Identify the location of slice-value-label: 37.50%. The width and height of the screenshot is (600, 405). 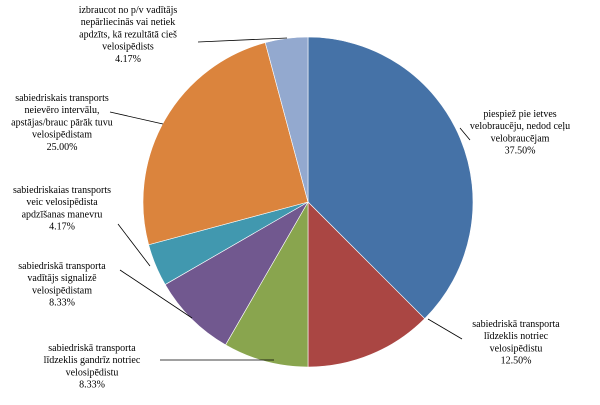
(520, 151).